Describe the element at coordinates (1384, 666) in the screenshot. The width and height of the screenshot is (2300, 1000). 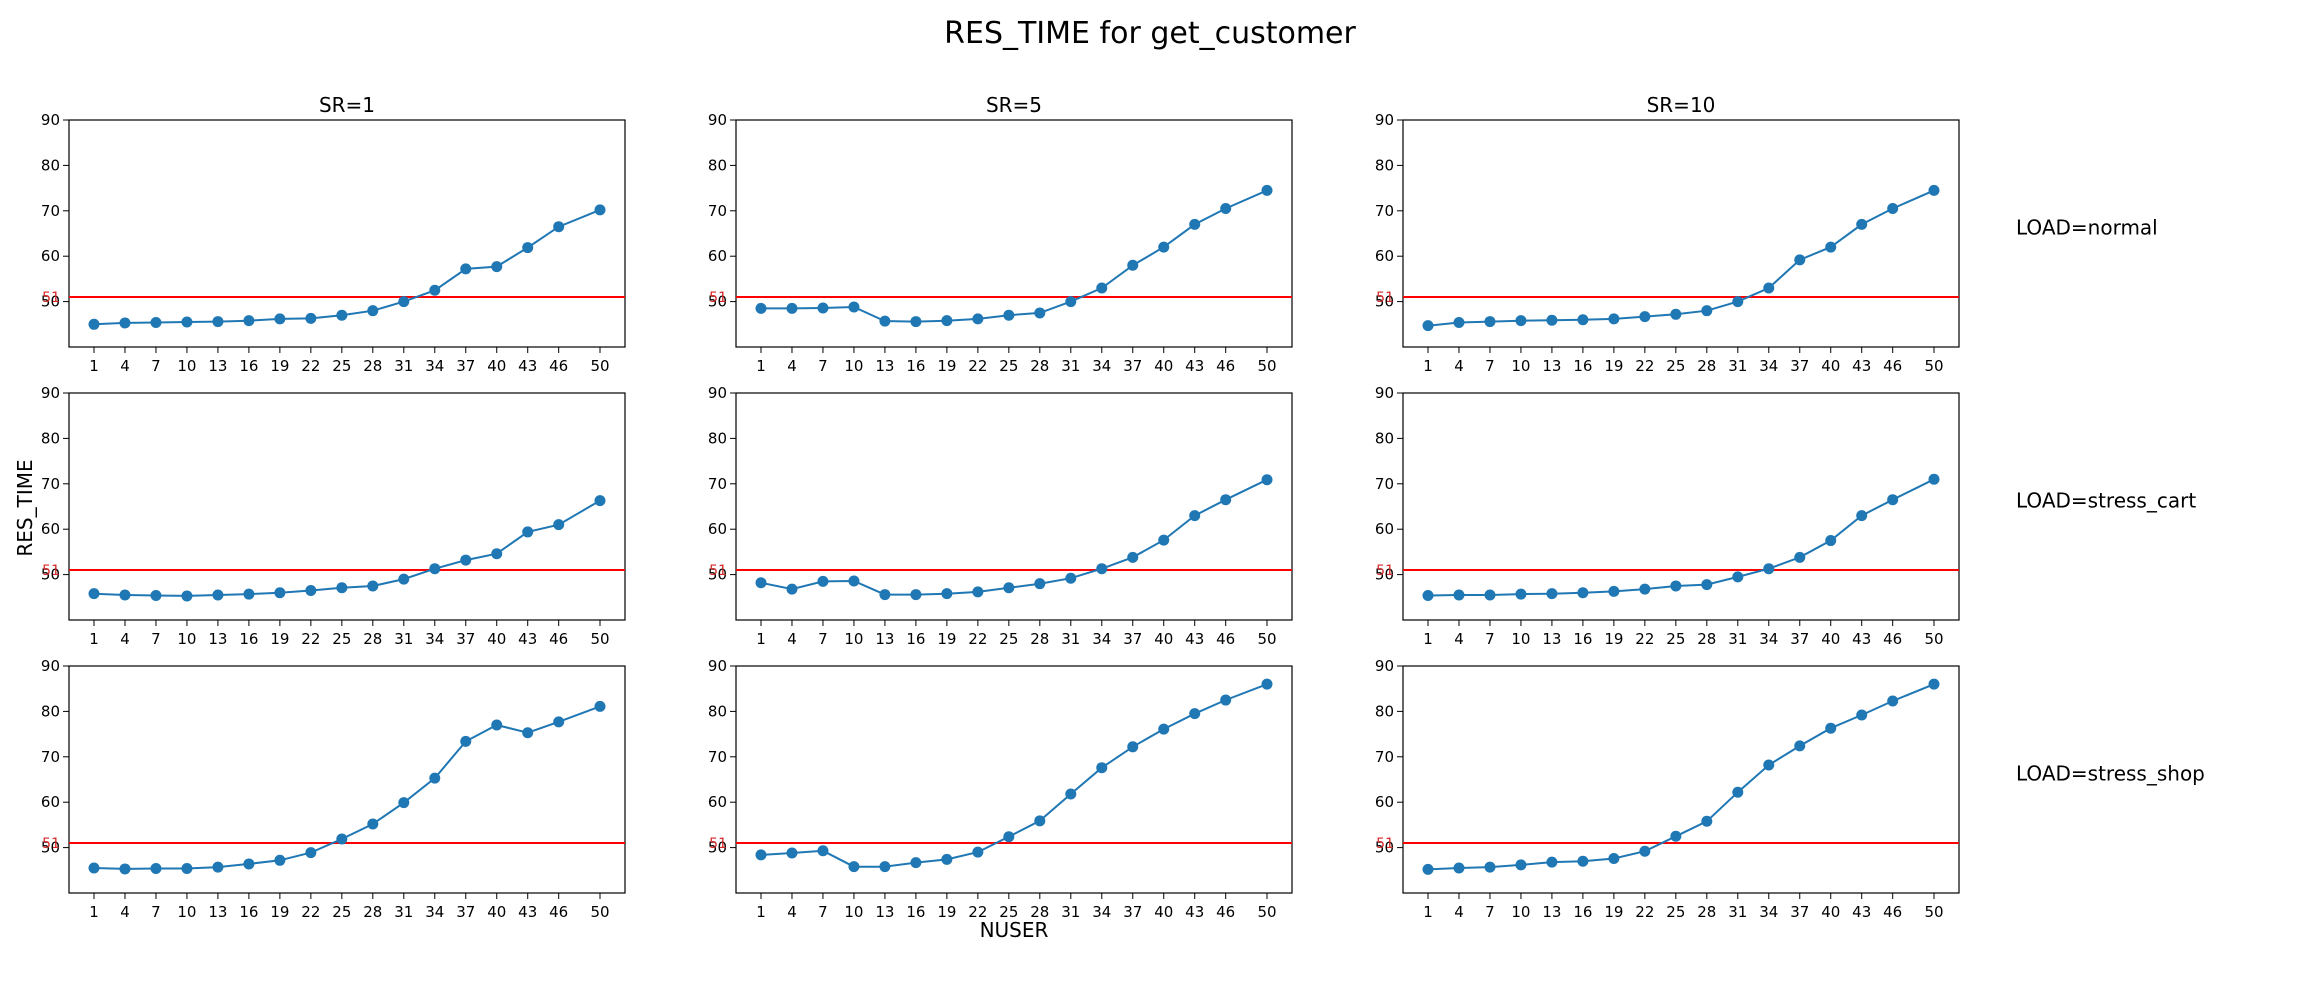
I see `y-tick-label: 90` at that location.